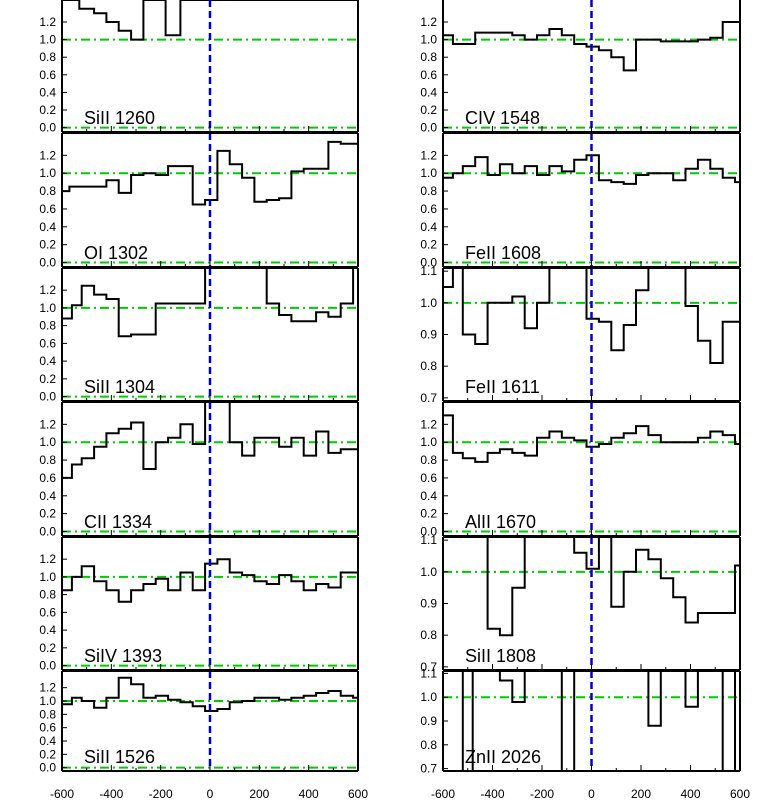  I want to click on ion-label: AlII 1670, so click(500, 522).